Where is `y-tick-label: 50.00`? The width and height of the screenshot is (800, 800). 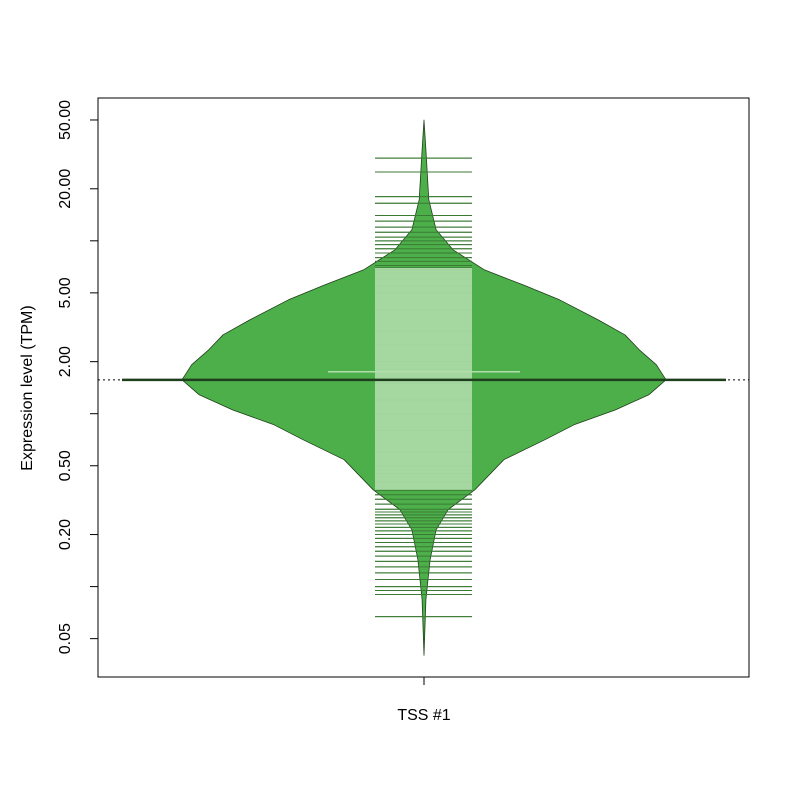
y-tick-label: 50.00 is located at coordinates (65, 120).